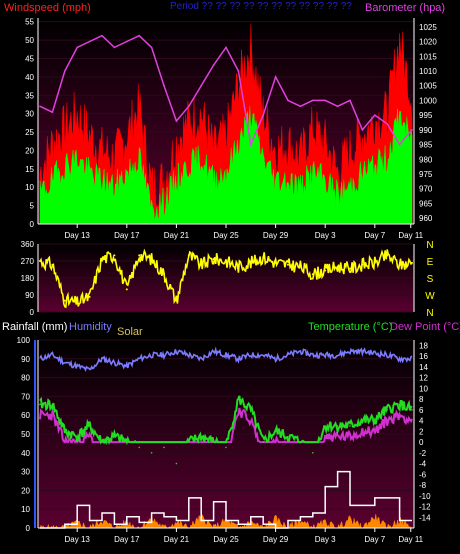  Describe the element at coordinates (426, 189) in the screenshot. I see `barometer-right-tick-label: 970` at that location.